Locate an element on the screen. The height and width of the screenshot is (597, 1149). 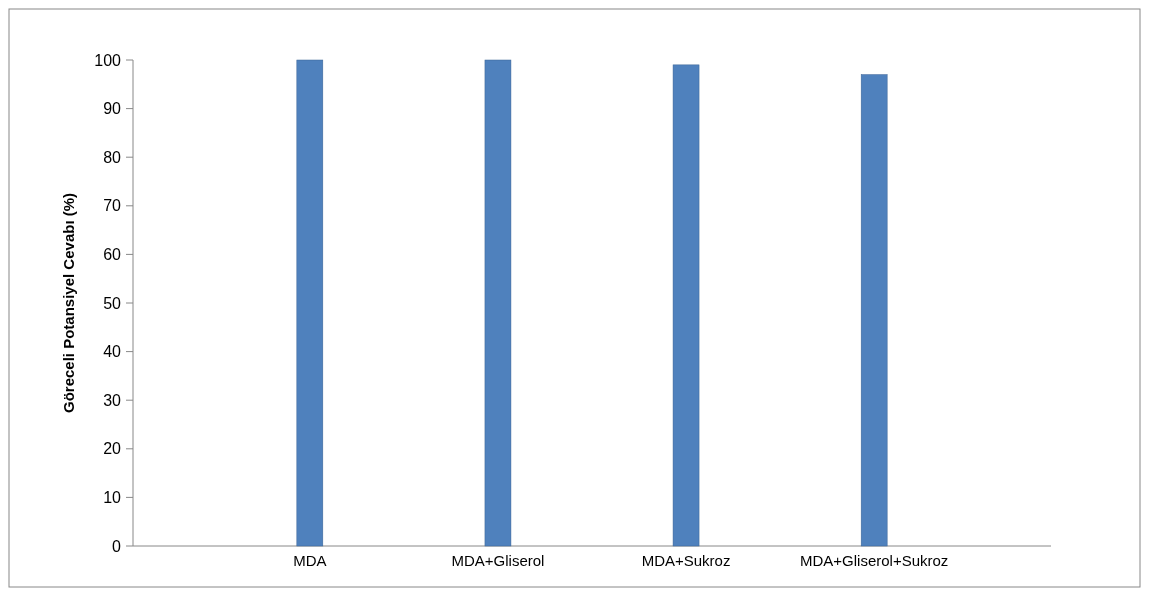
y-tick-label: 60 is located at coordinates (112, 254).